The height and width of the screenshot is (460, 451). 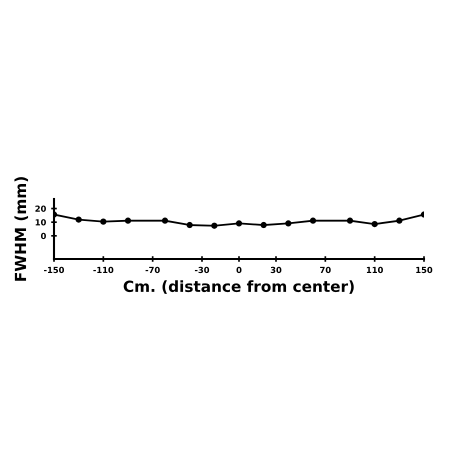 I want to click on x-tick-label: 0, so click(x=239, y=270).